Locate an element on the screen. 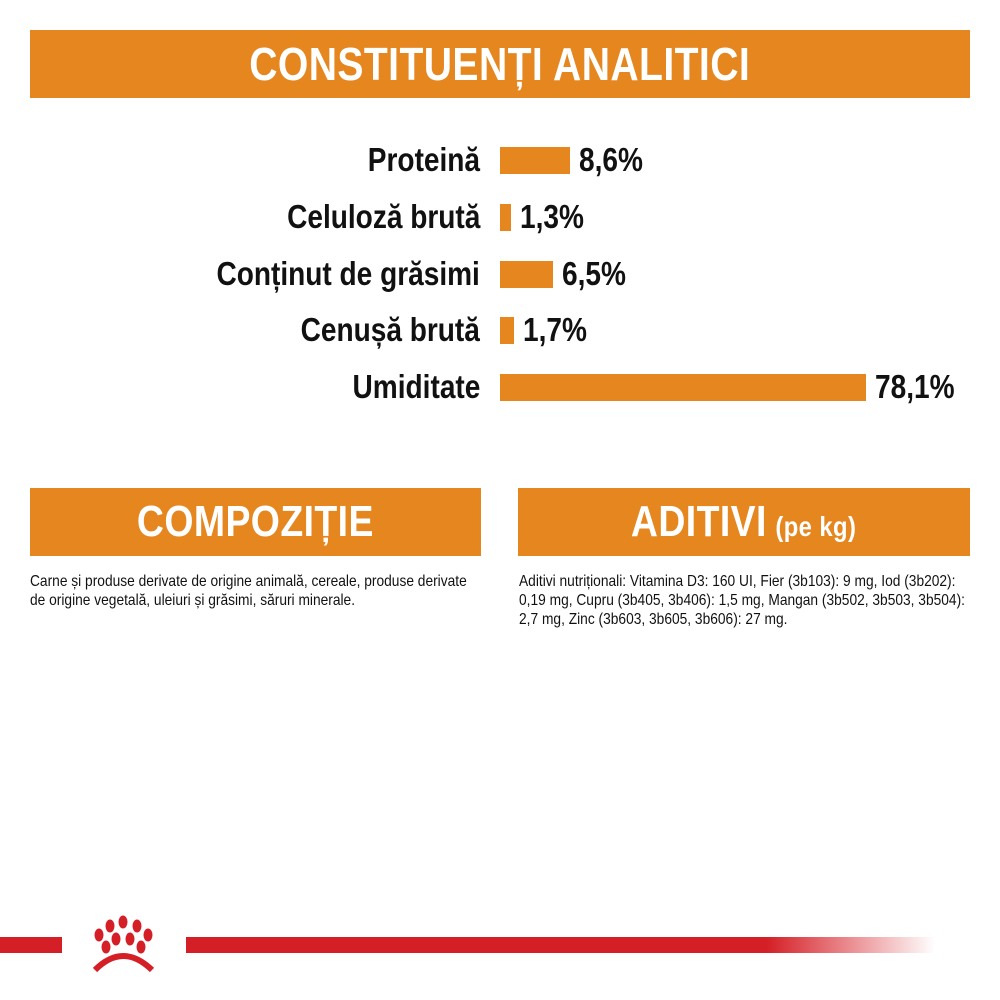 The image size is (1000, 1000). composition-banner: COMPOZIȚIE is located at coordinates (255, 522).